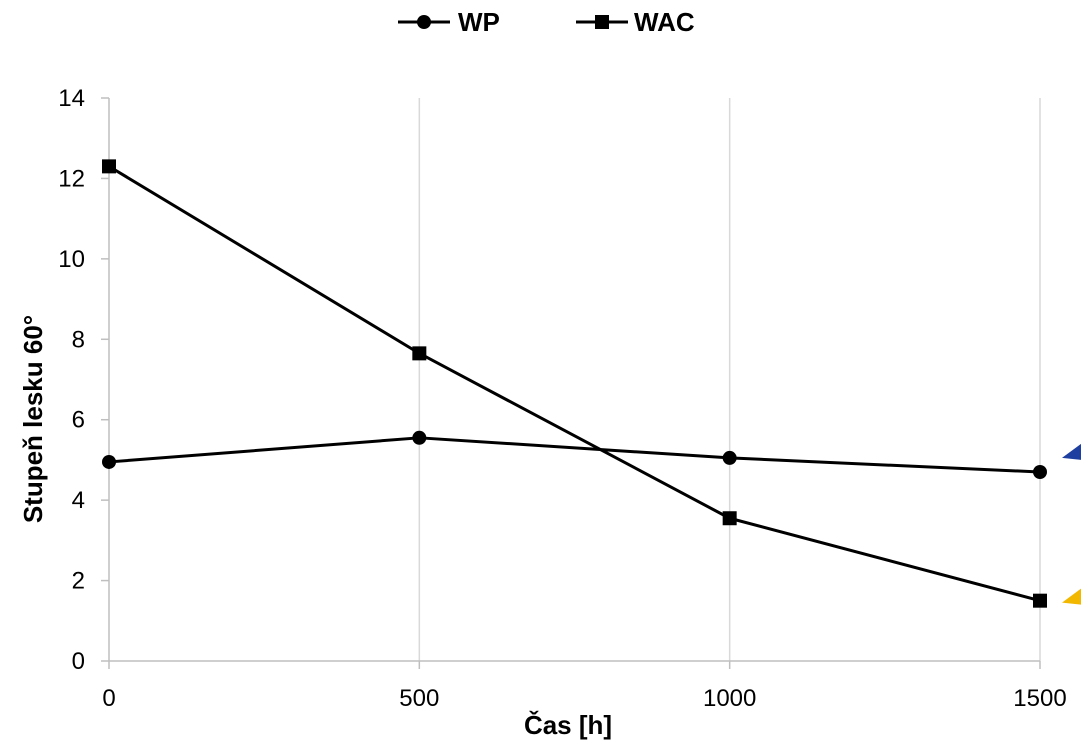 Image resolution: width=1081 pixels, height=748 pixels. What do you see at coordinates (78, 661) in the screenshot?
I see `y-tick-label: 0` at bounding box center [78, 661].